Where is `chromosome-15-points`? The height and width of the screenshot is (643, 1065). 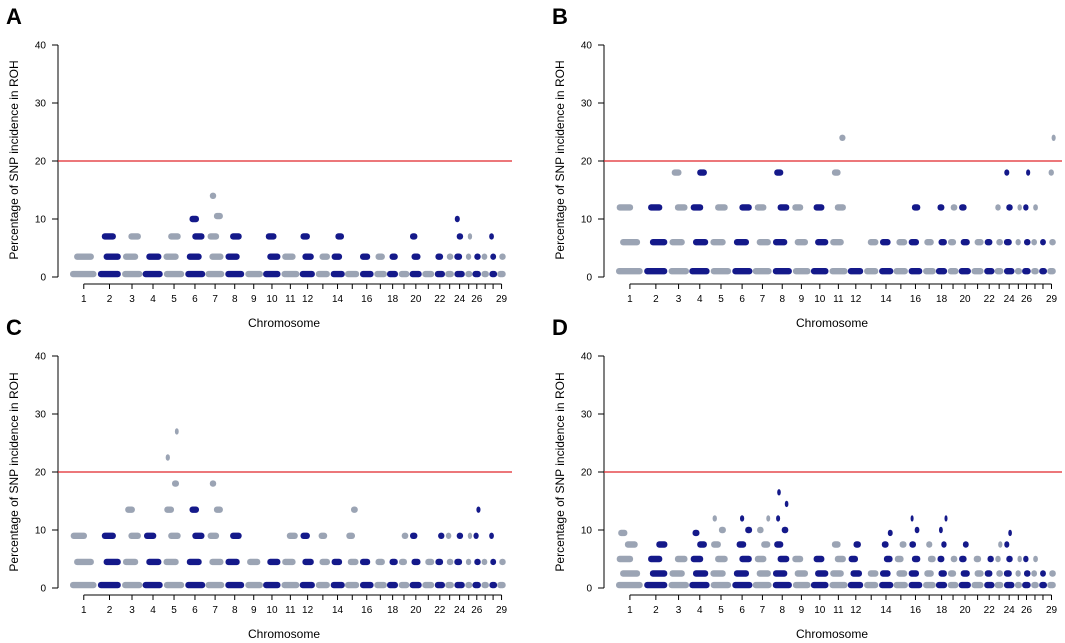 chromosome-15-points is located at coordinates (352, 274).